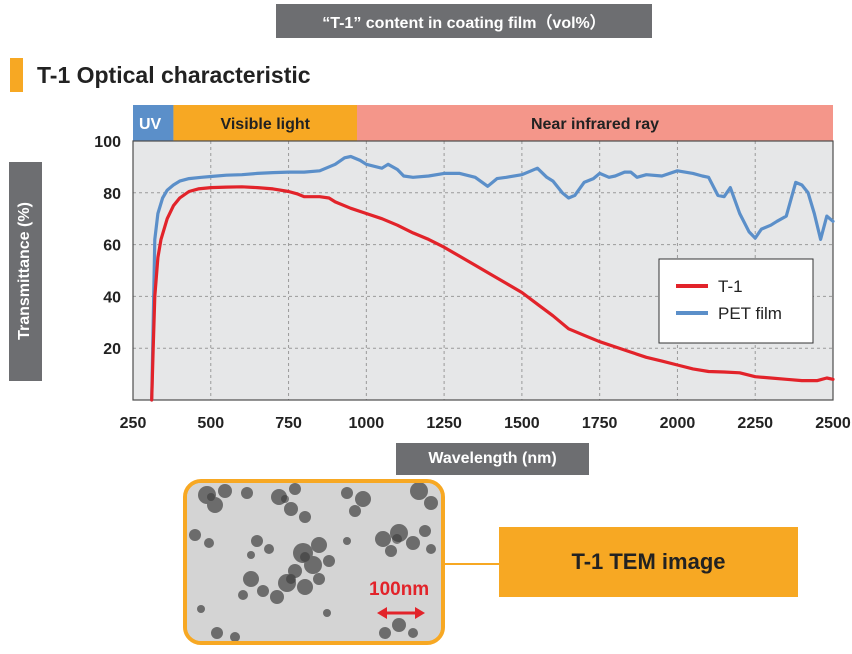  Describe the element at coordinates (112, 246) in the screenshot. I see `y-tick-label: 60` at that location.